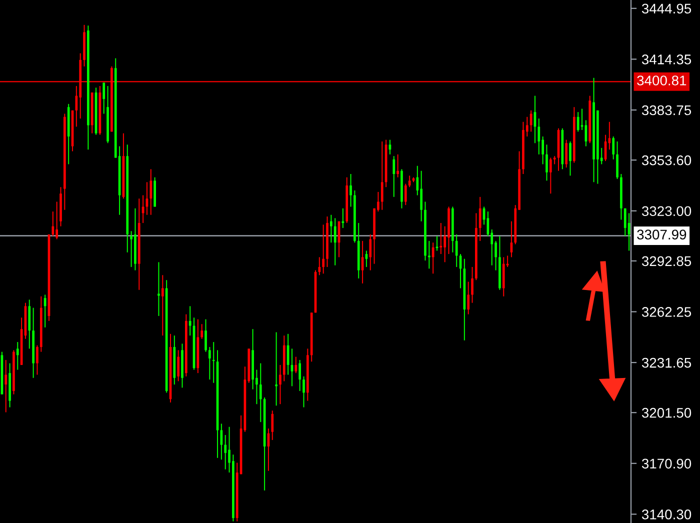 The width and height of the screenshot is (700, 523). I want to click on y-tick-label: 3231.65, so click(667, 363).